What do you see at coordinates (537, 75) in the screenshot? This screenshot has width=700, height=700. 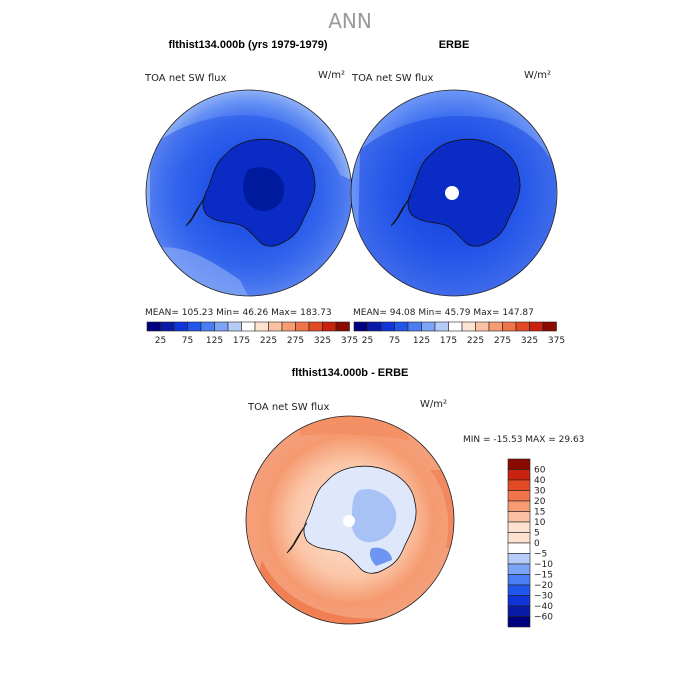 I see `panel-obs-units: W/m²` at bounding box center [537, 75].